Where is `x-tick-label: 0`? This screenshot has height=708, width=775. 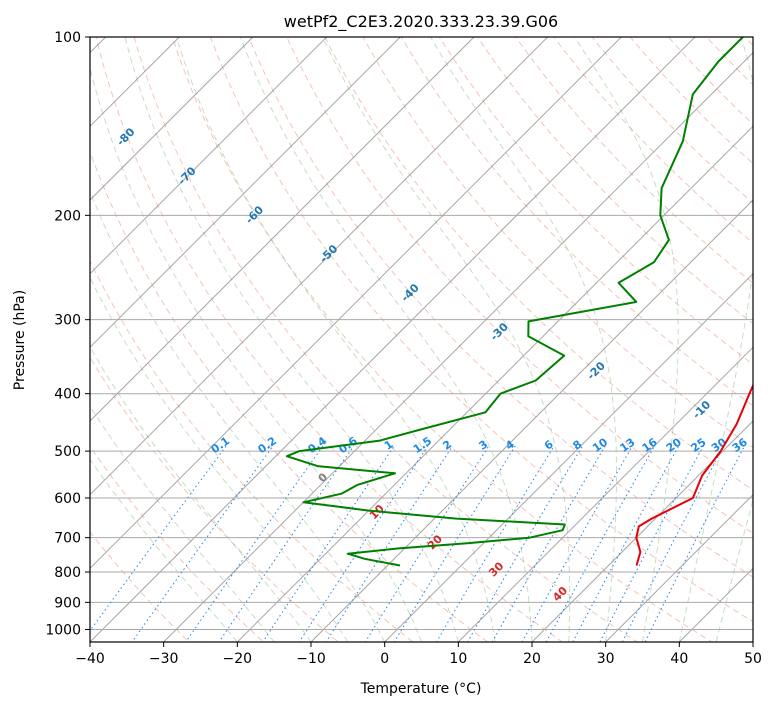 x-tick-label: 0 is located at coordinates (384, 659).